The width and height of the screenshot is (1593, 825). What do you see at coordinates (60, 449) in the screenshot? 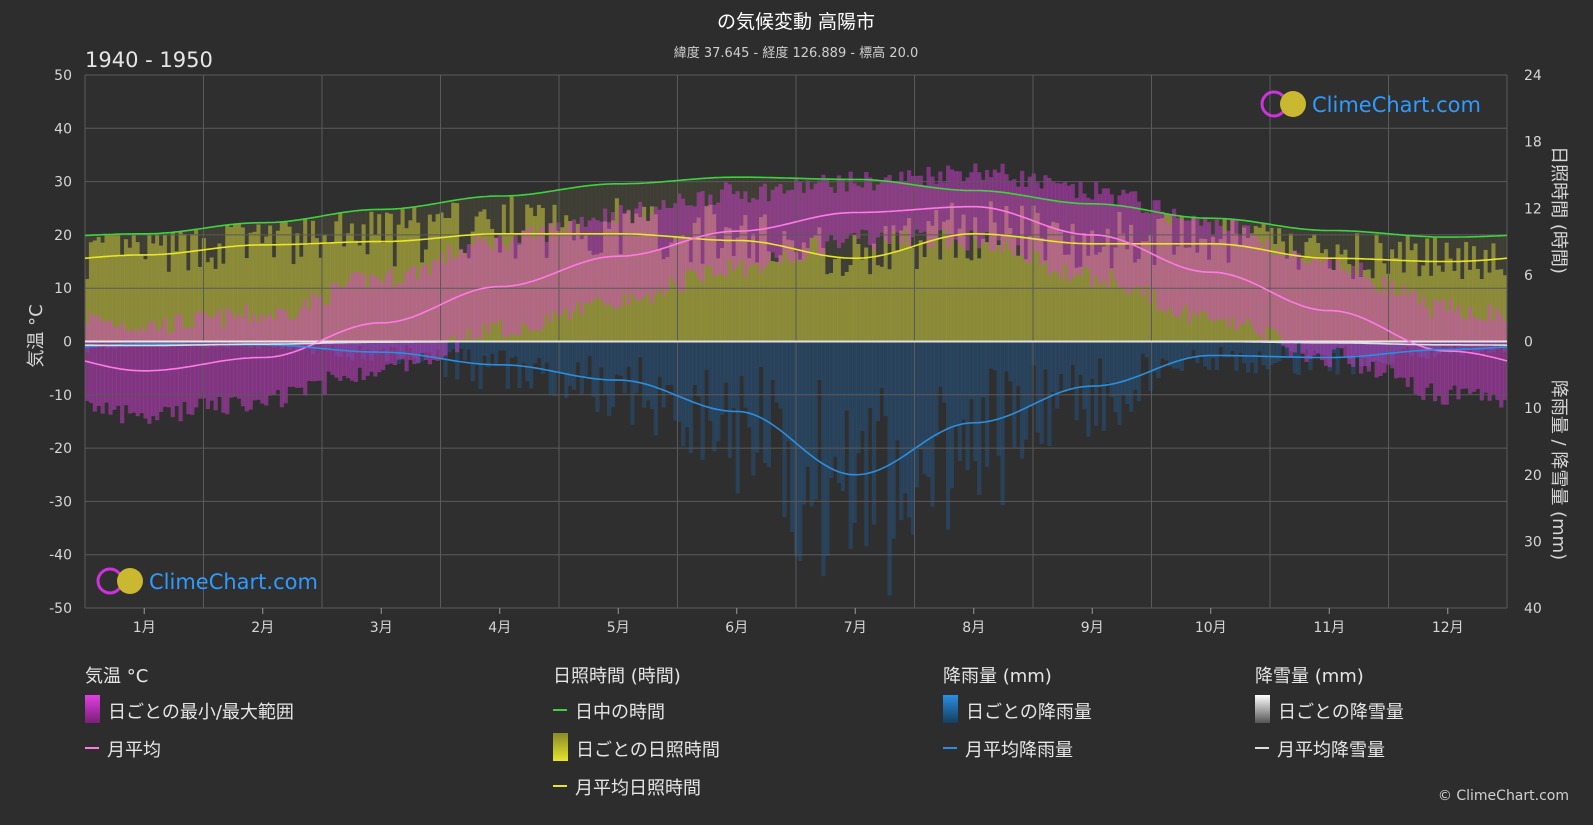
I see `y-left-tick-label: -20` at bounding box center [60, 449].